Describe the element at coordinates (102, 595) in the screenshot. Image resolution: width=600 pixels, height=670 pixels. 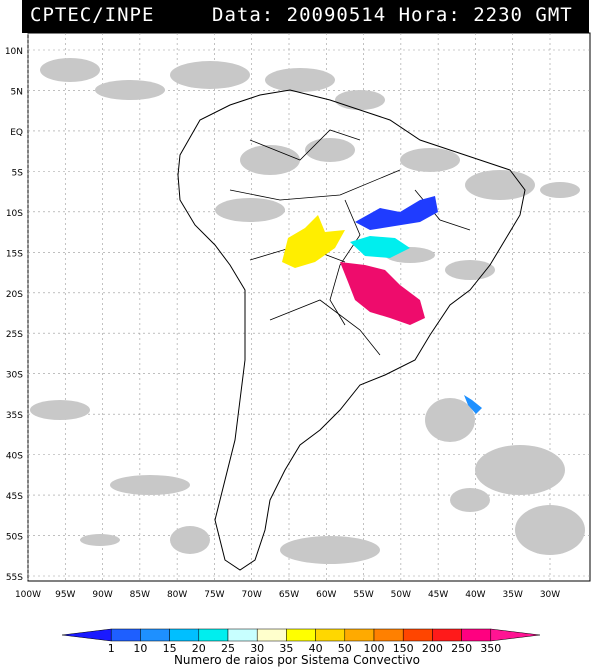
I see `lon-label: 90W` at that location.